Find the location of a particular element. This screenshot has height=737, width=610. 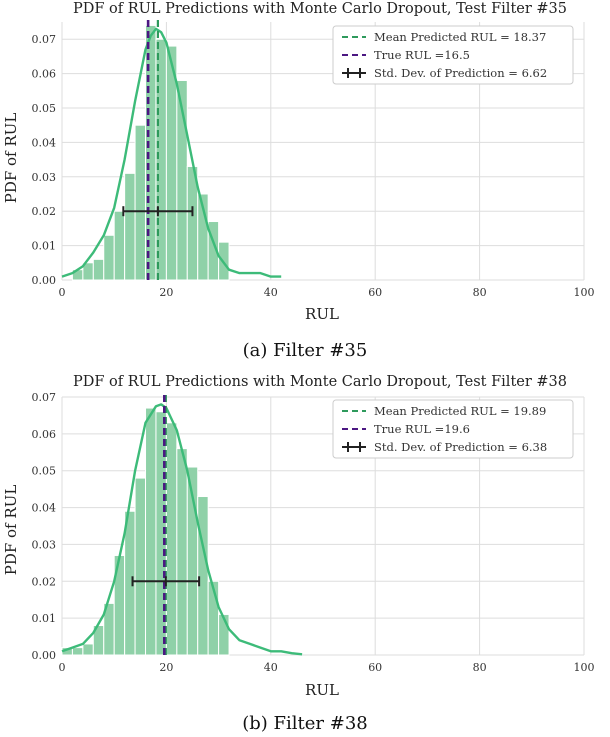

legend-true-label: True RUL =19.6 is located at coordinates (422, 429).